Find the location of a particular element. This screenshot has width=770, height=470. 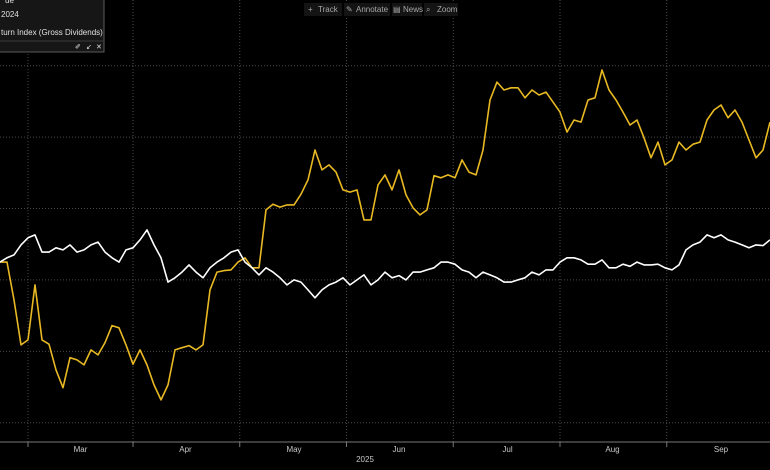

x-tick-label: May is located at coordinates (293, 449).